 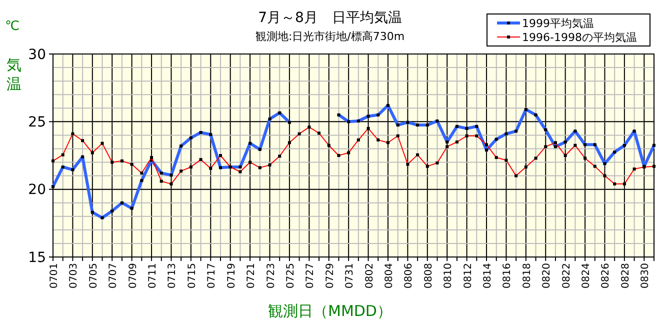 What do you see at coordinates (114, 275) in the screenshot?
I see `x-tick-label: 0707` at bounding box center [114, 275].